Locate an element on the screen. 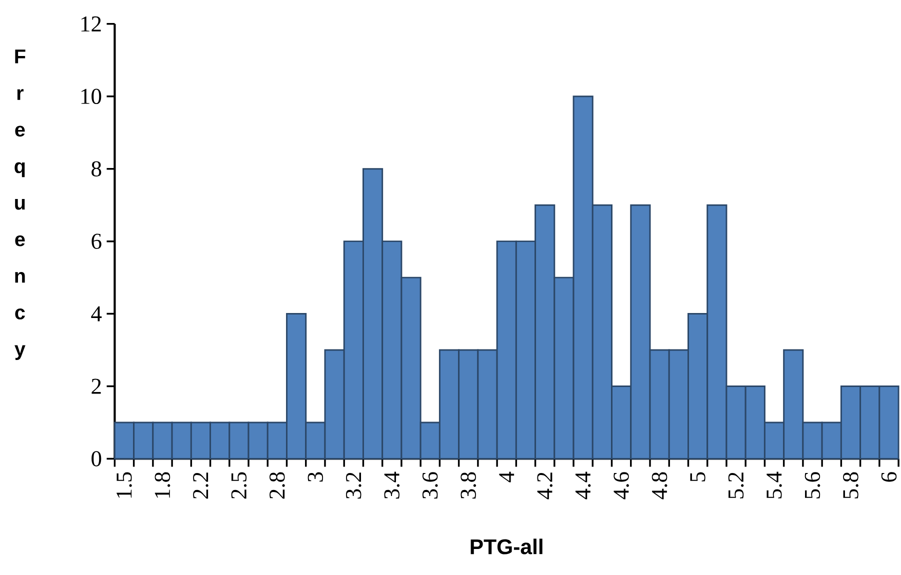 Image resolution: width=901 pixels, height=575 pixels. y-tick-label: 4 is located at coordinates (96, 314).